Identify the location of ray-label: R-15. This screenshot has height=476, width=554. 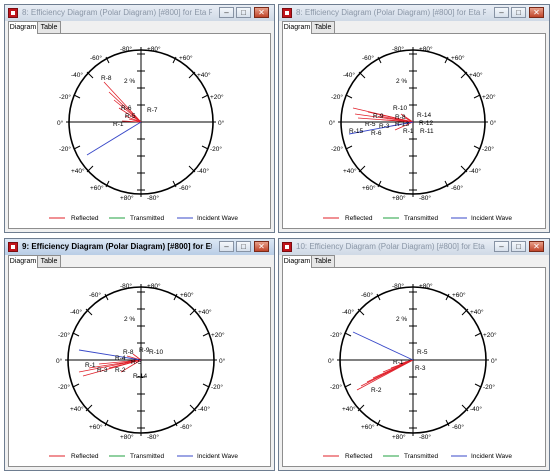
(356, 131).